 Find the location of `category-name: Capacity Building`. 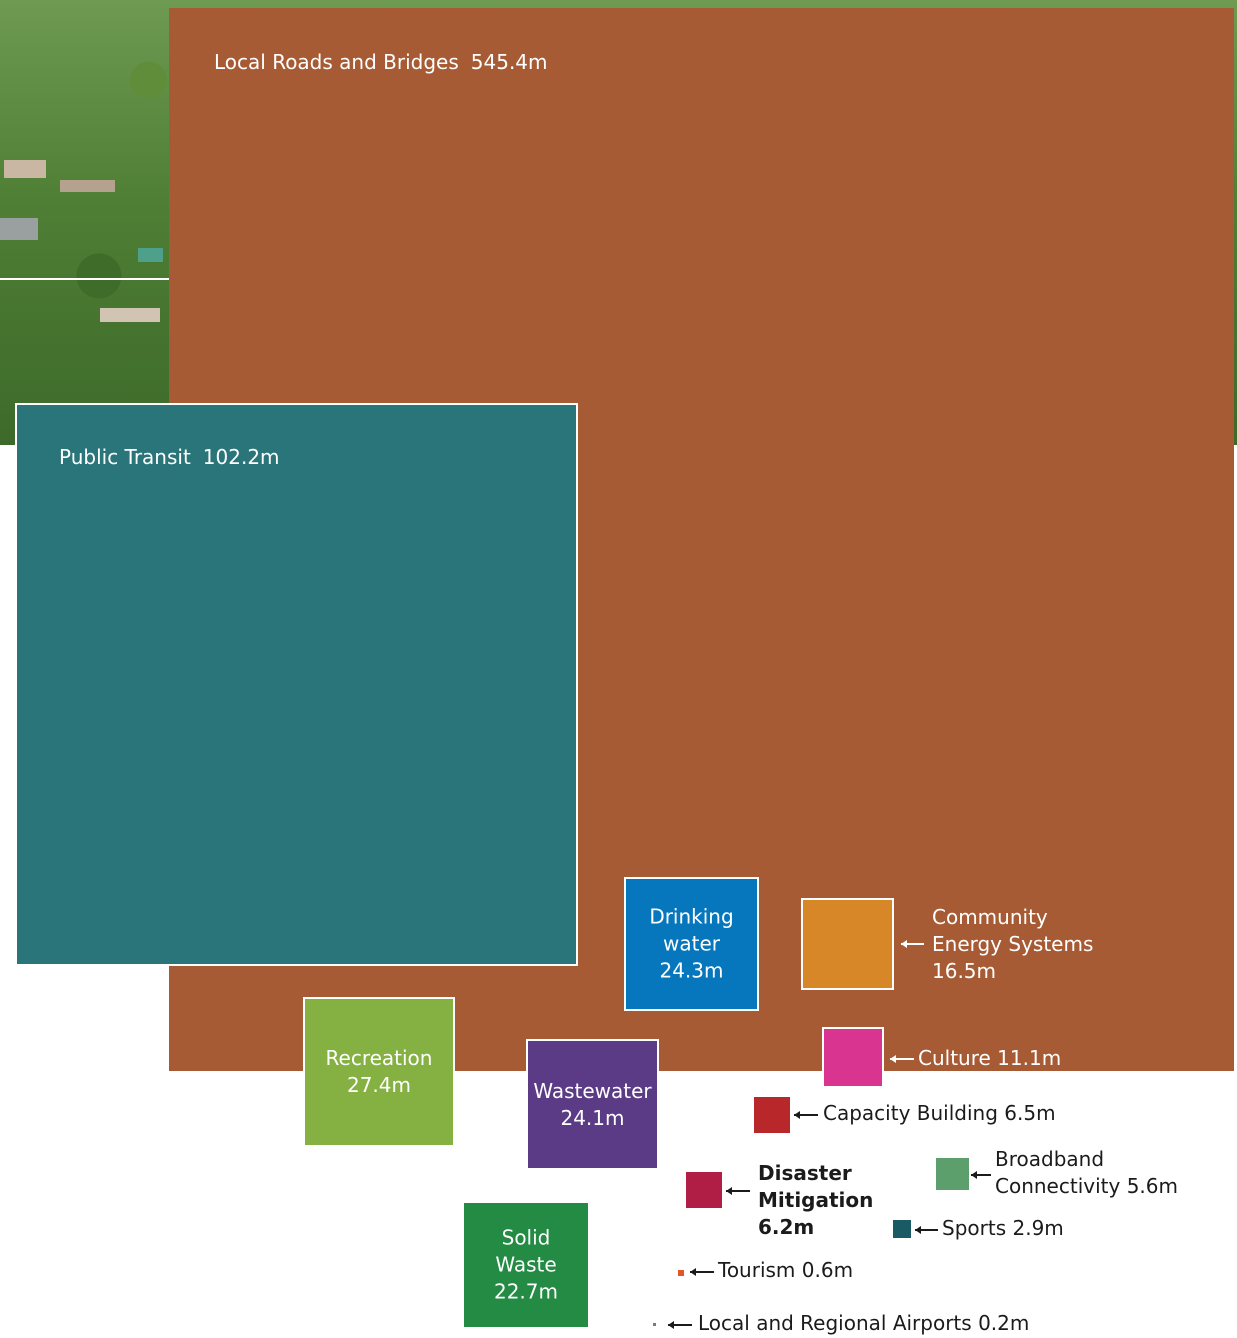

category-name: Capacity Building is located at coordinates (910, 1113).